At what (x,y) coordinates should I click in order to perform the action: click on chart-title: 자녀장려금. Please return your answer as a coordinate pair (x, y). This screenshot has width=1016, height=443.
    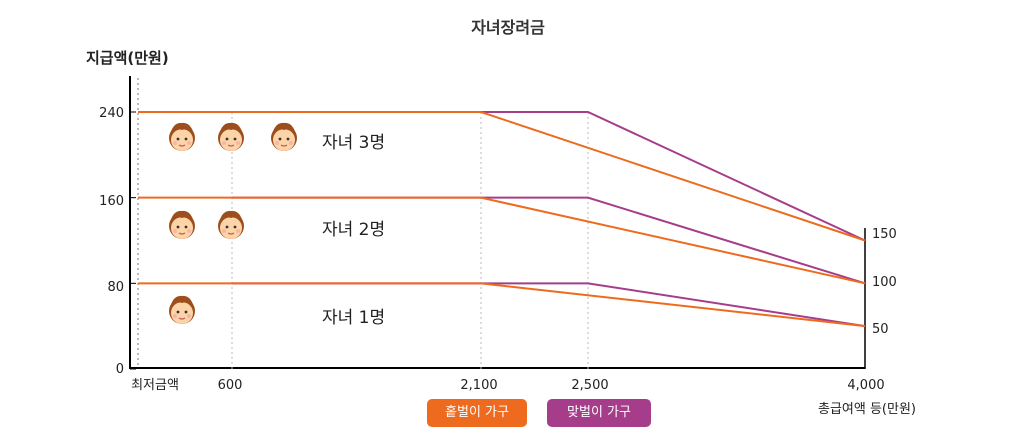
    Looking at the image, I should click on (508, 27).